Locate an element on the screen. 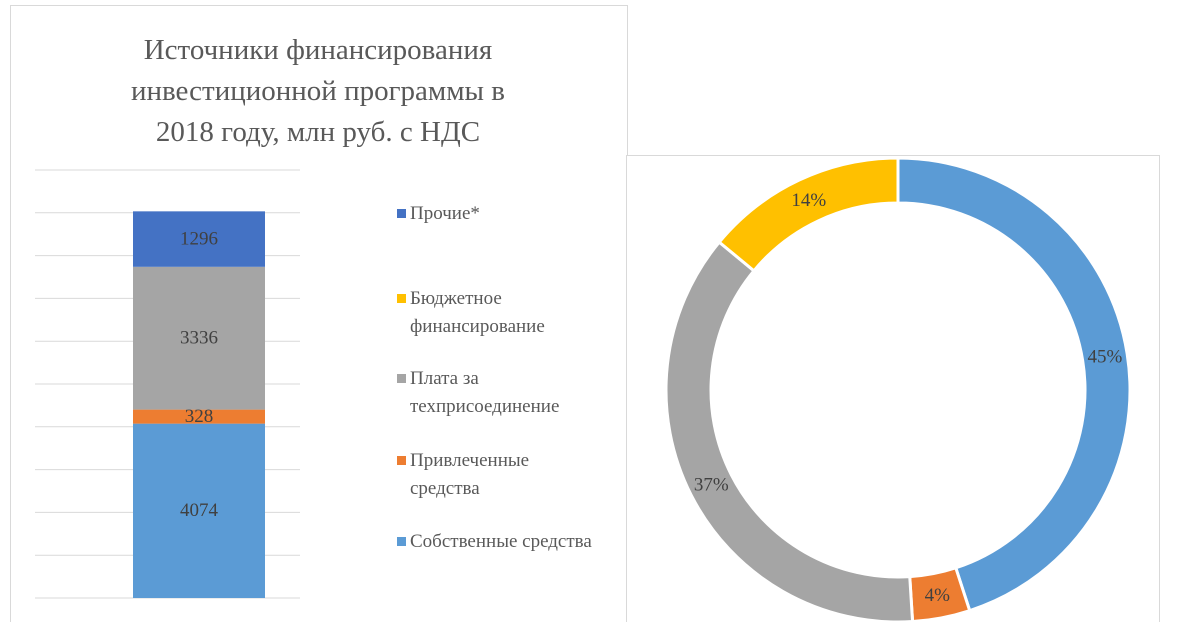 The height and width of the screenshot is (622, 1195). legend-entry: Собственные средства is located at coordinates (498, 542).